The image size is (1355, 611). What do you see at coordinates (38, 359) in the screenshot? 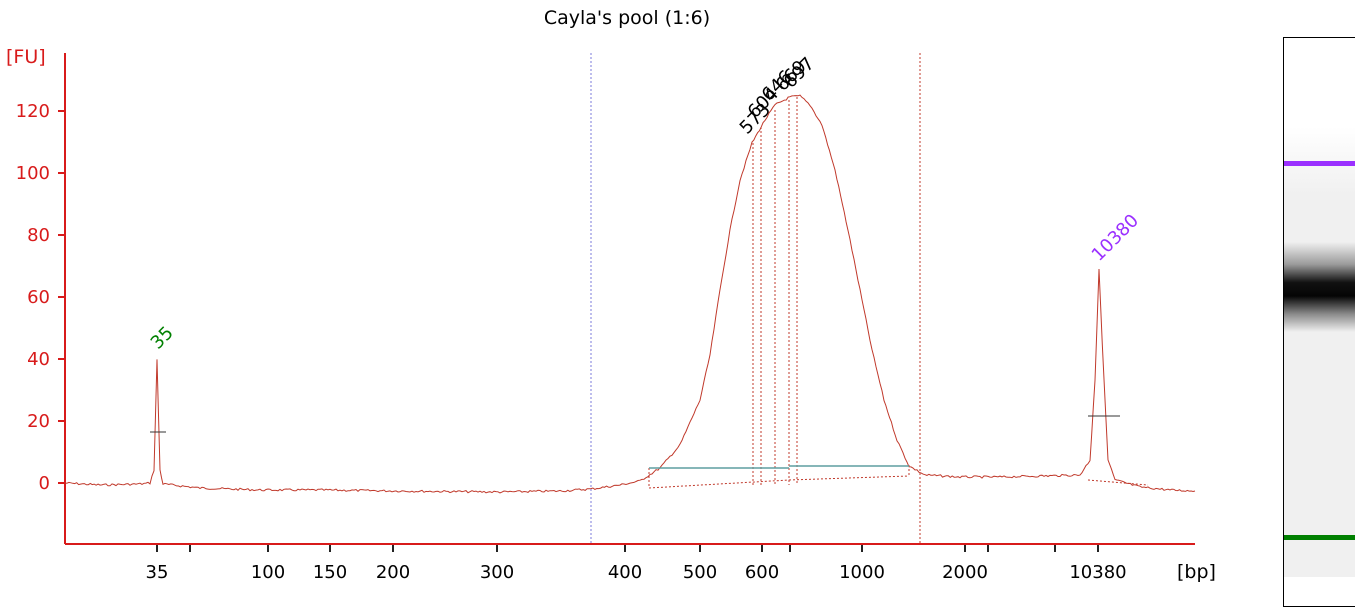
I see `y-tick-label: 40` at bounding box center [38, 359].